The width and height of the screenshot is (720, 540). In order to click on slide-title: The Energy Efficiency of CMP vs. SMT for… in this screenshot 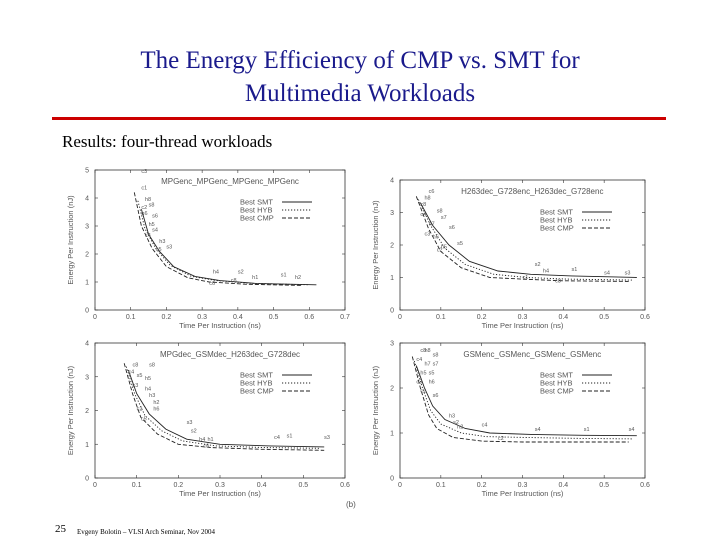, I will do `click(360, 77)`.